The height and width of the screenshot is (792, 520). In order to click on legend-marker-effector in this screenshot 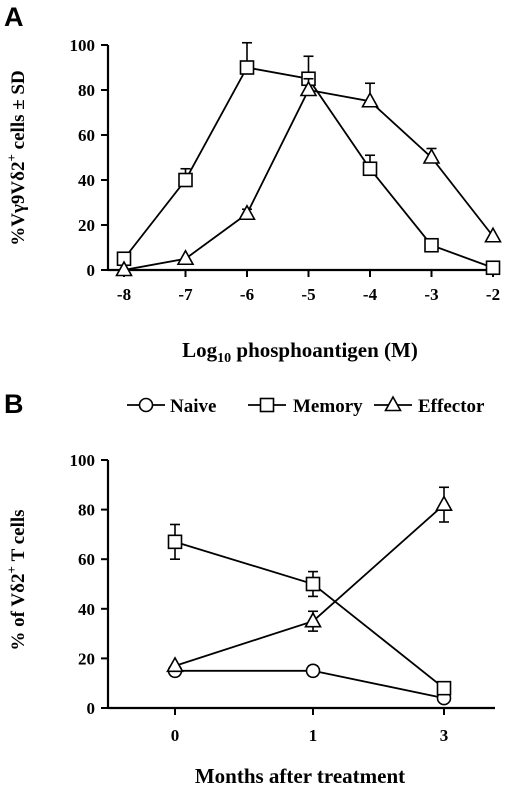, I will do `click(393, 403)`.